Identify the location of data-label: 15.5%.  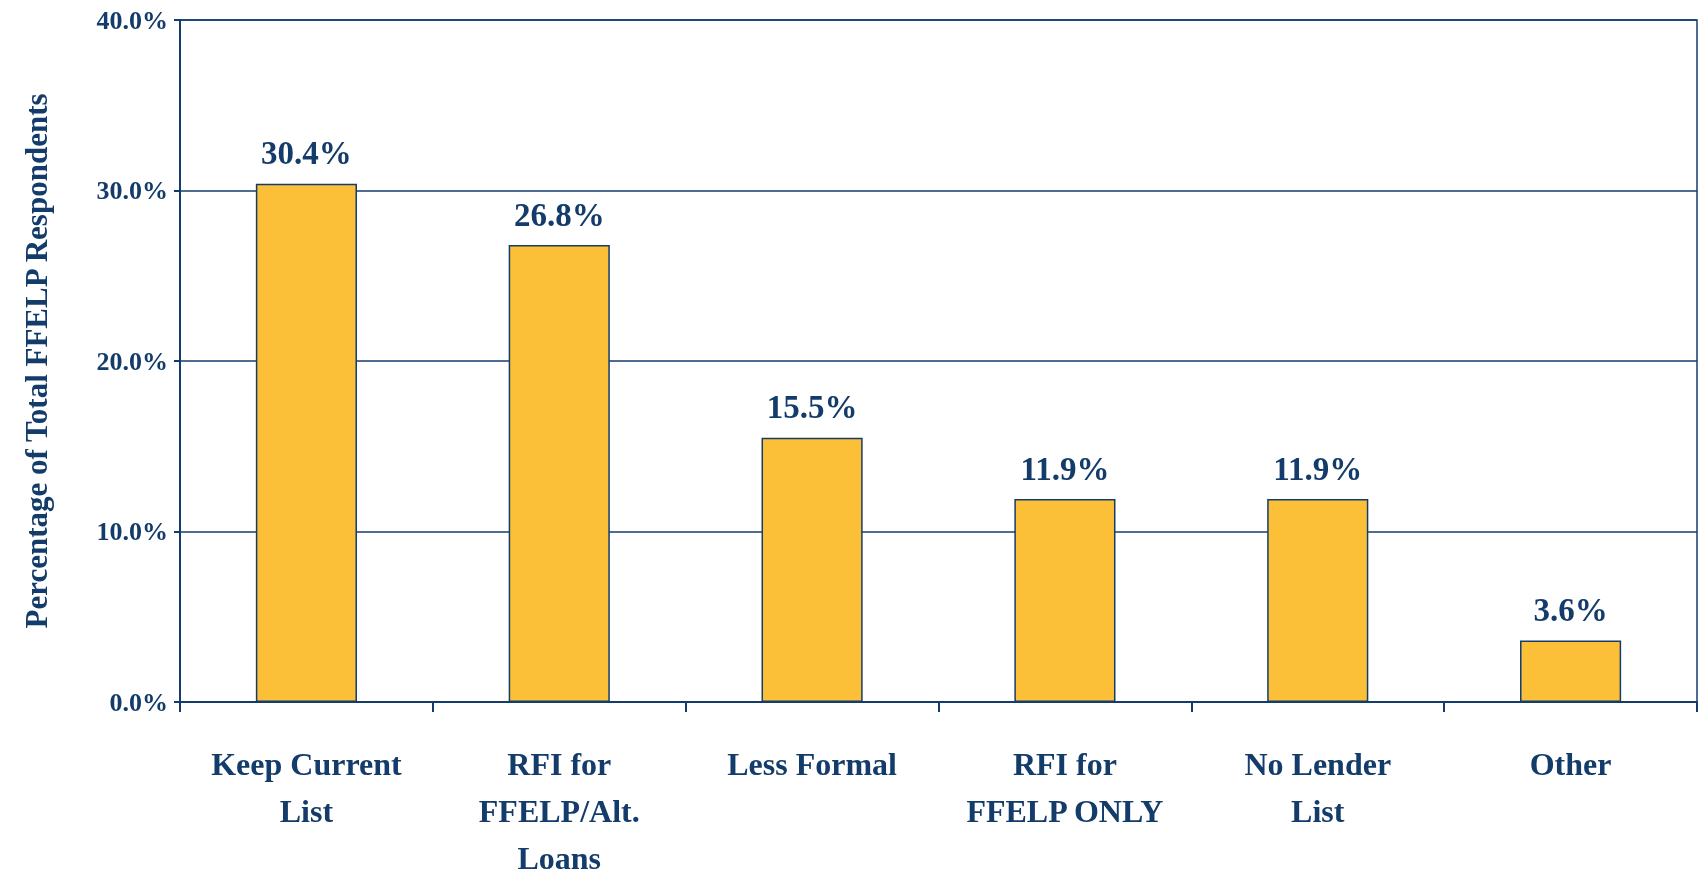
(812, 407).